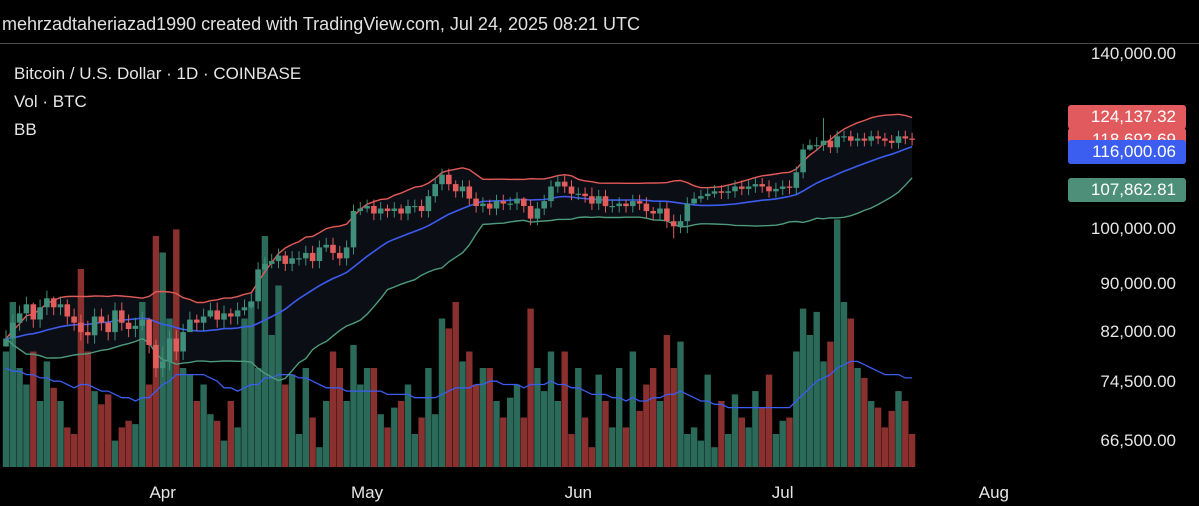 Image resolution: width=1199 pixels, height=506 pixels. Describe the element at coordinates (1138, 283) in the screenshot. I see `price-axis-label: 90,000.00` at that location.